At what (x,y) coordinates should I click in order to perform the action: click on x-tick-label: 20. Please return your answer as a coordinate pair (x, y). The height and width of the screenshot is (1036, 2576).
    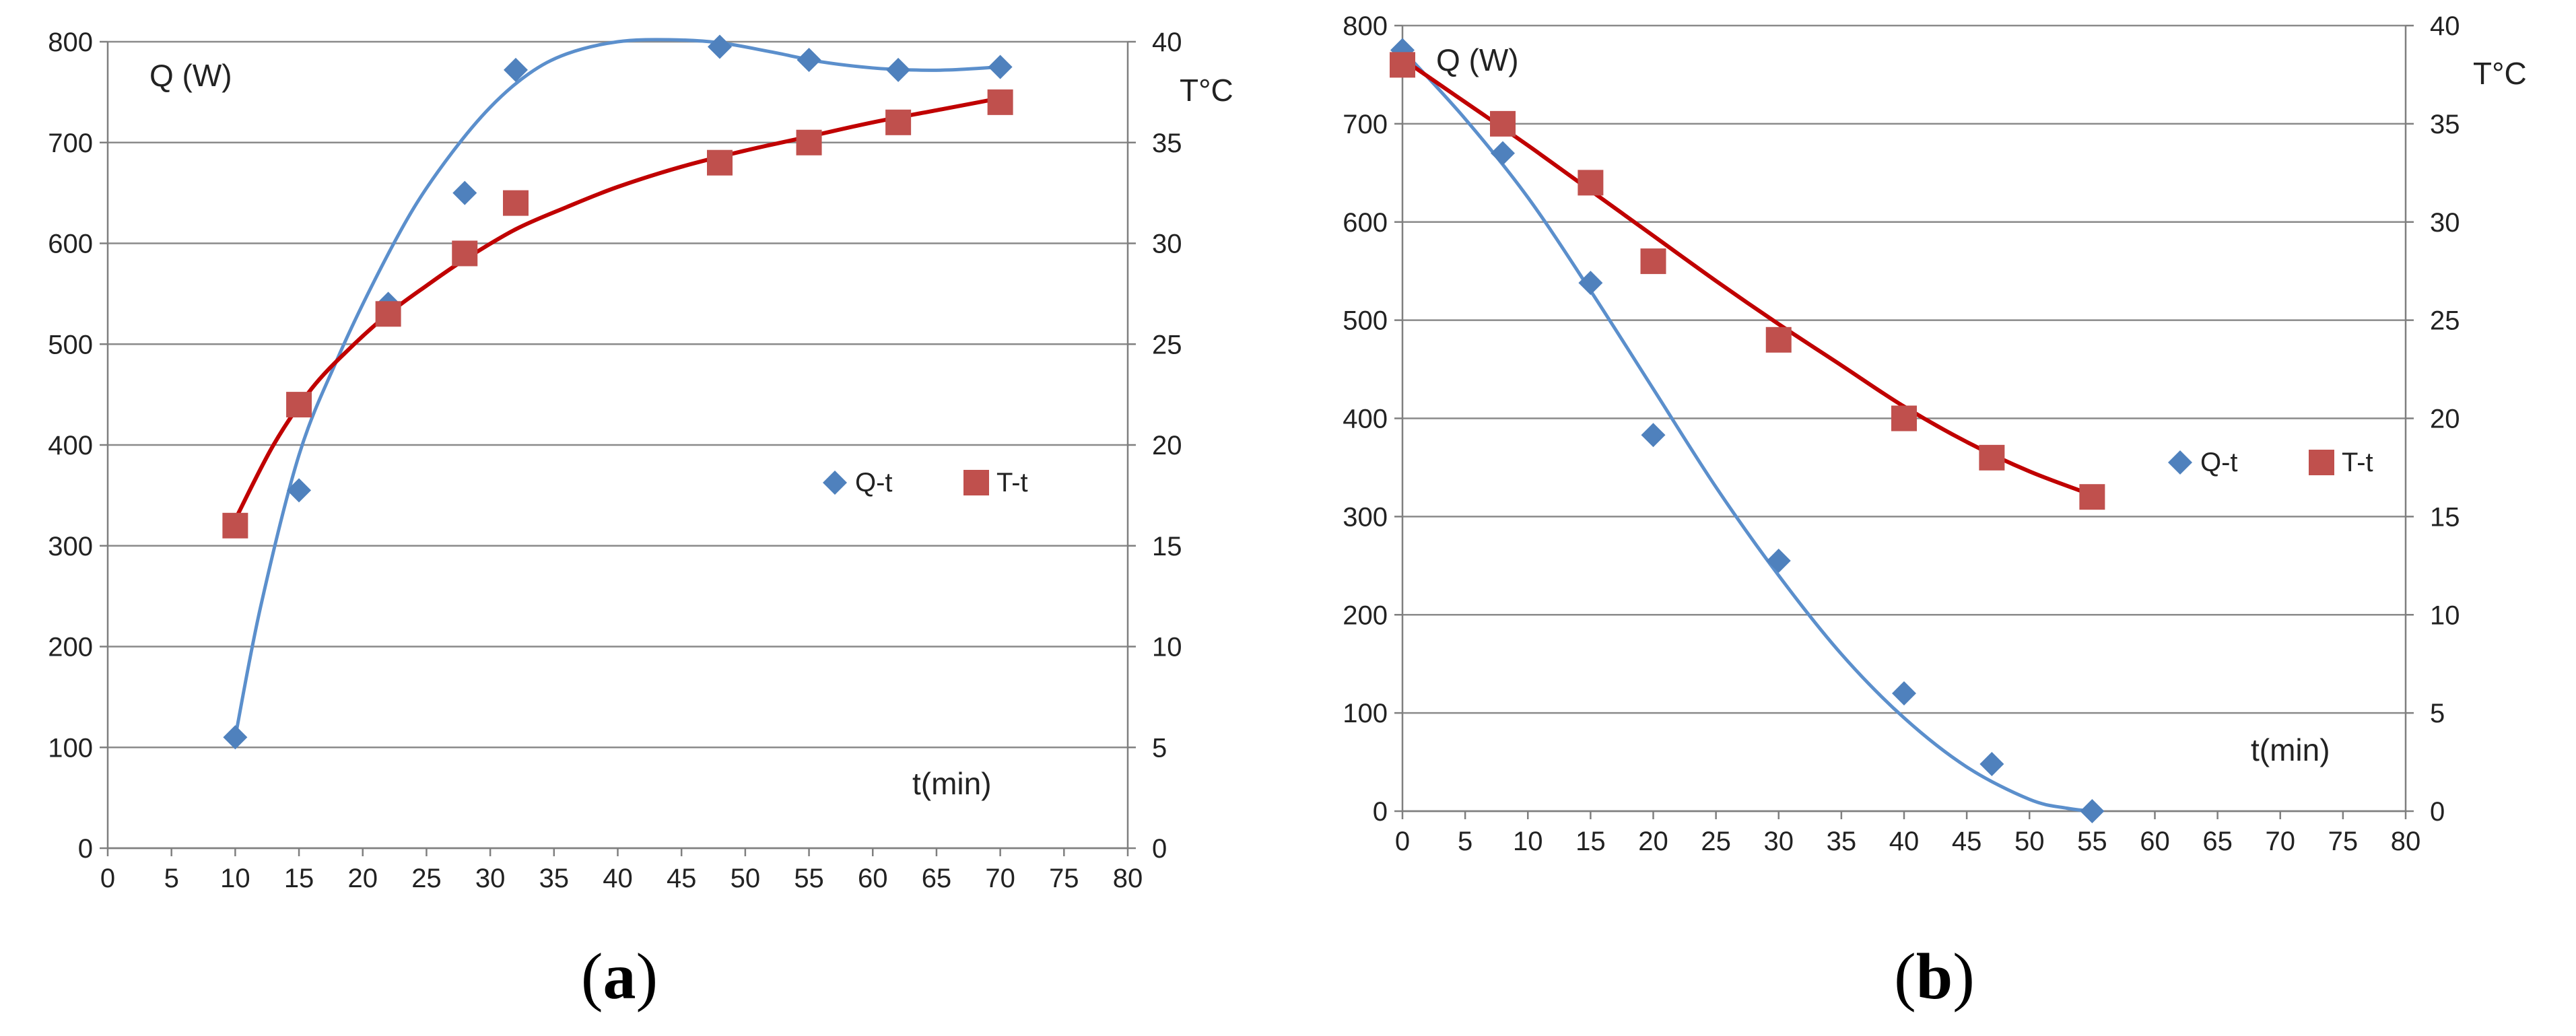
    Looking at the image, I should click on (1653, 841).